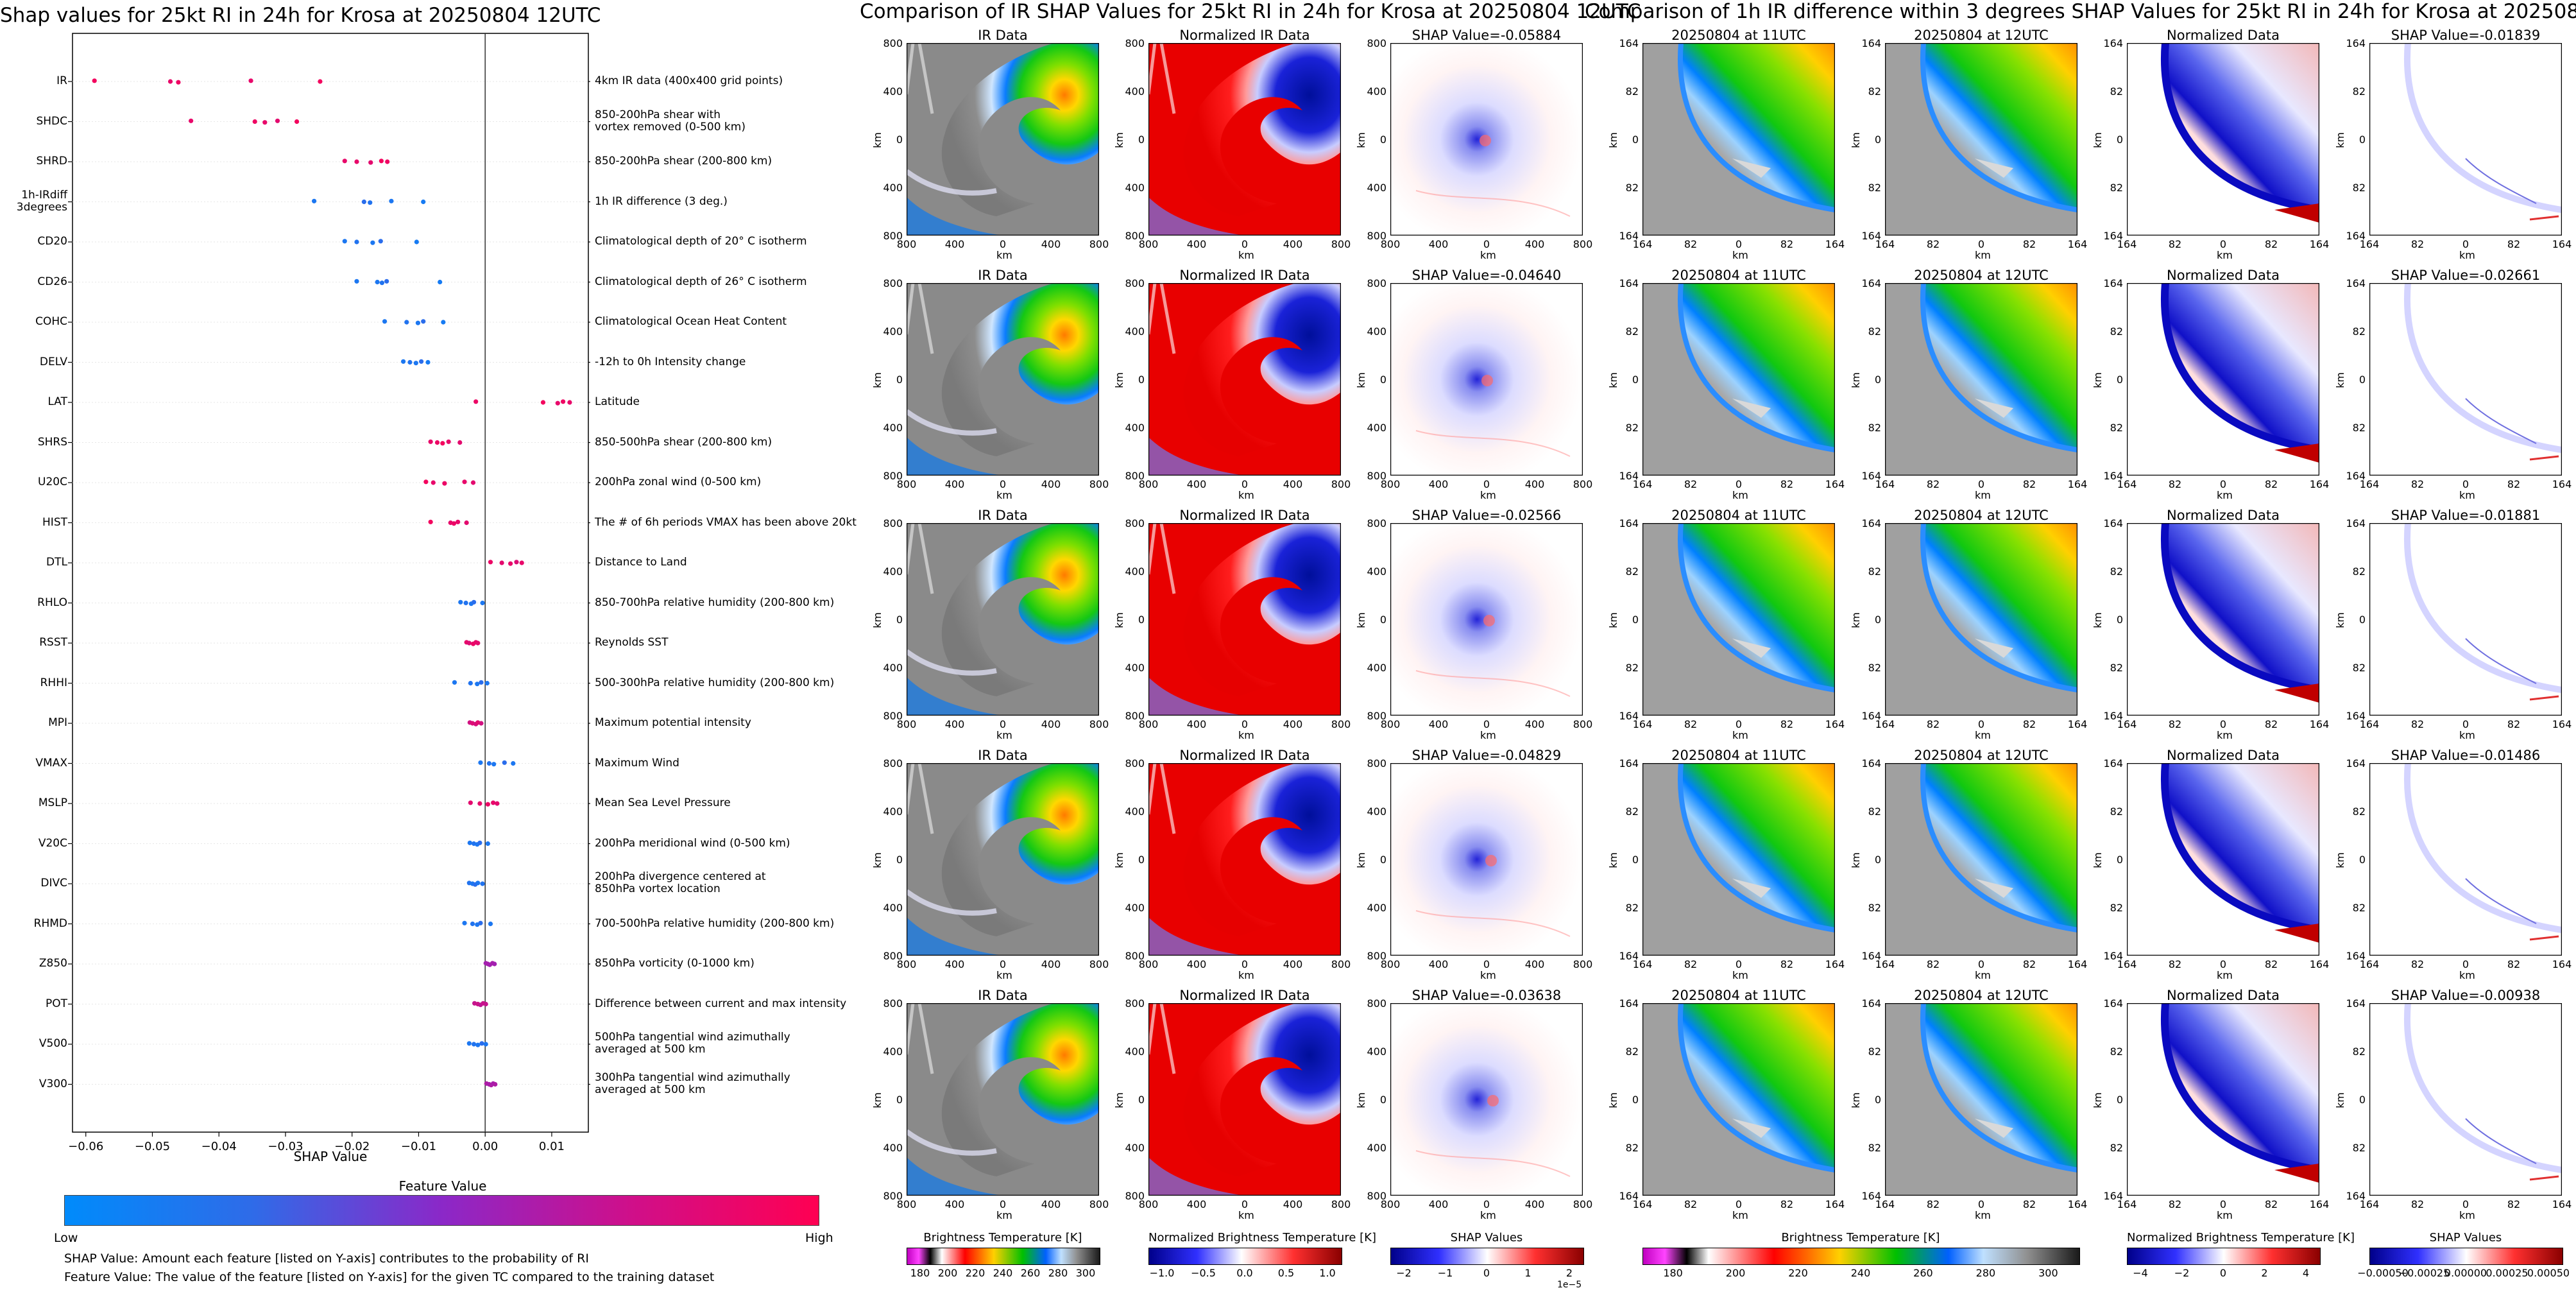 This screenshot has height=1290, width=2576. What do you see at coordinates (1162, 1273) in the screenshot?
I see `colorbar-tick-label: −1.0` at bounding box center [1162, 1273].